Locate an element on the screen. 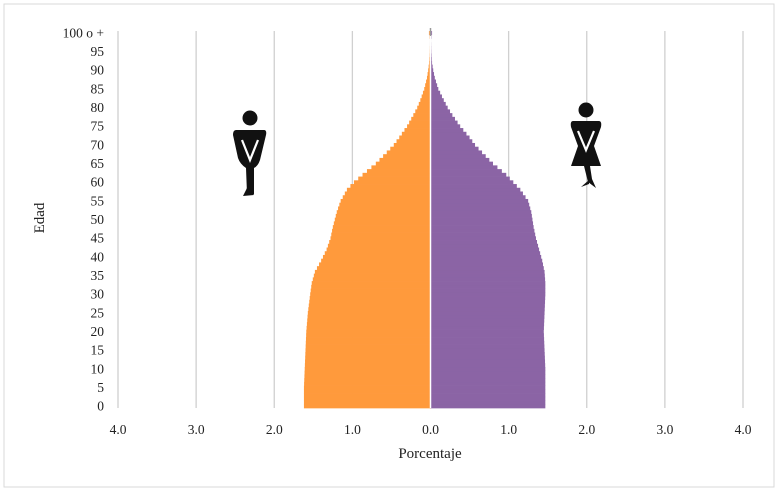 This screenshot has width=780, height=499. x-tick-label: 4.0 is located at coordinates (743, 429).